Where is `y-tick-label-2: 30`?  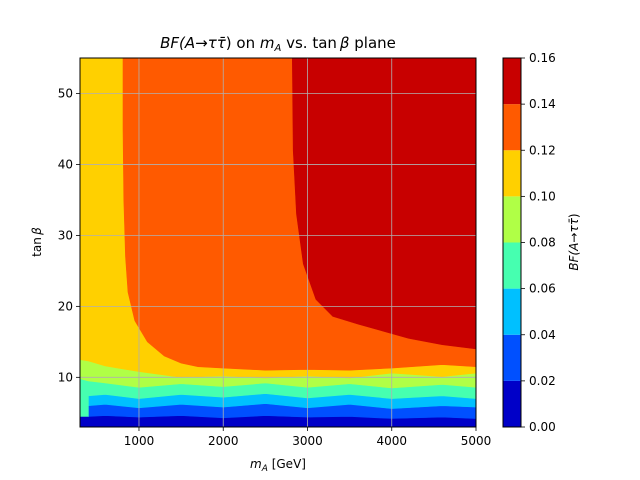
y-tick-label-2: 30 is located at coordinates (65, 235).